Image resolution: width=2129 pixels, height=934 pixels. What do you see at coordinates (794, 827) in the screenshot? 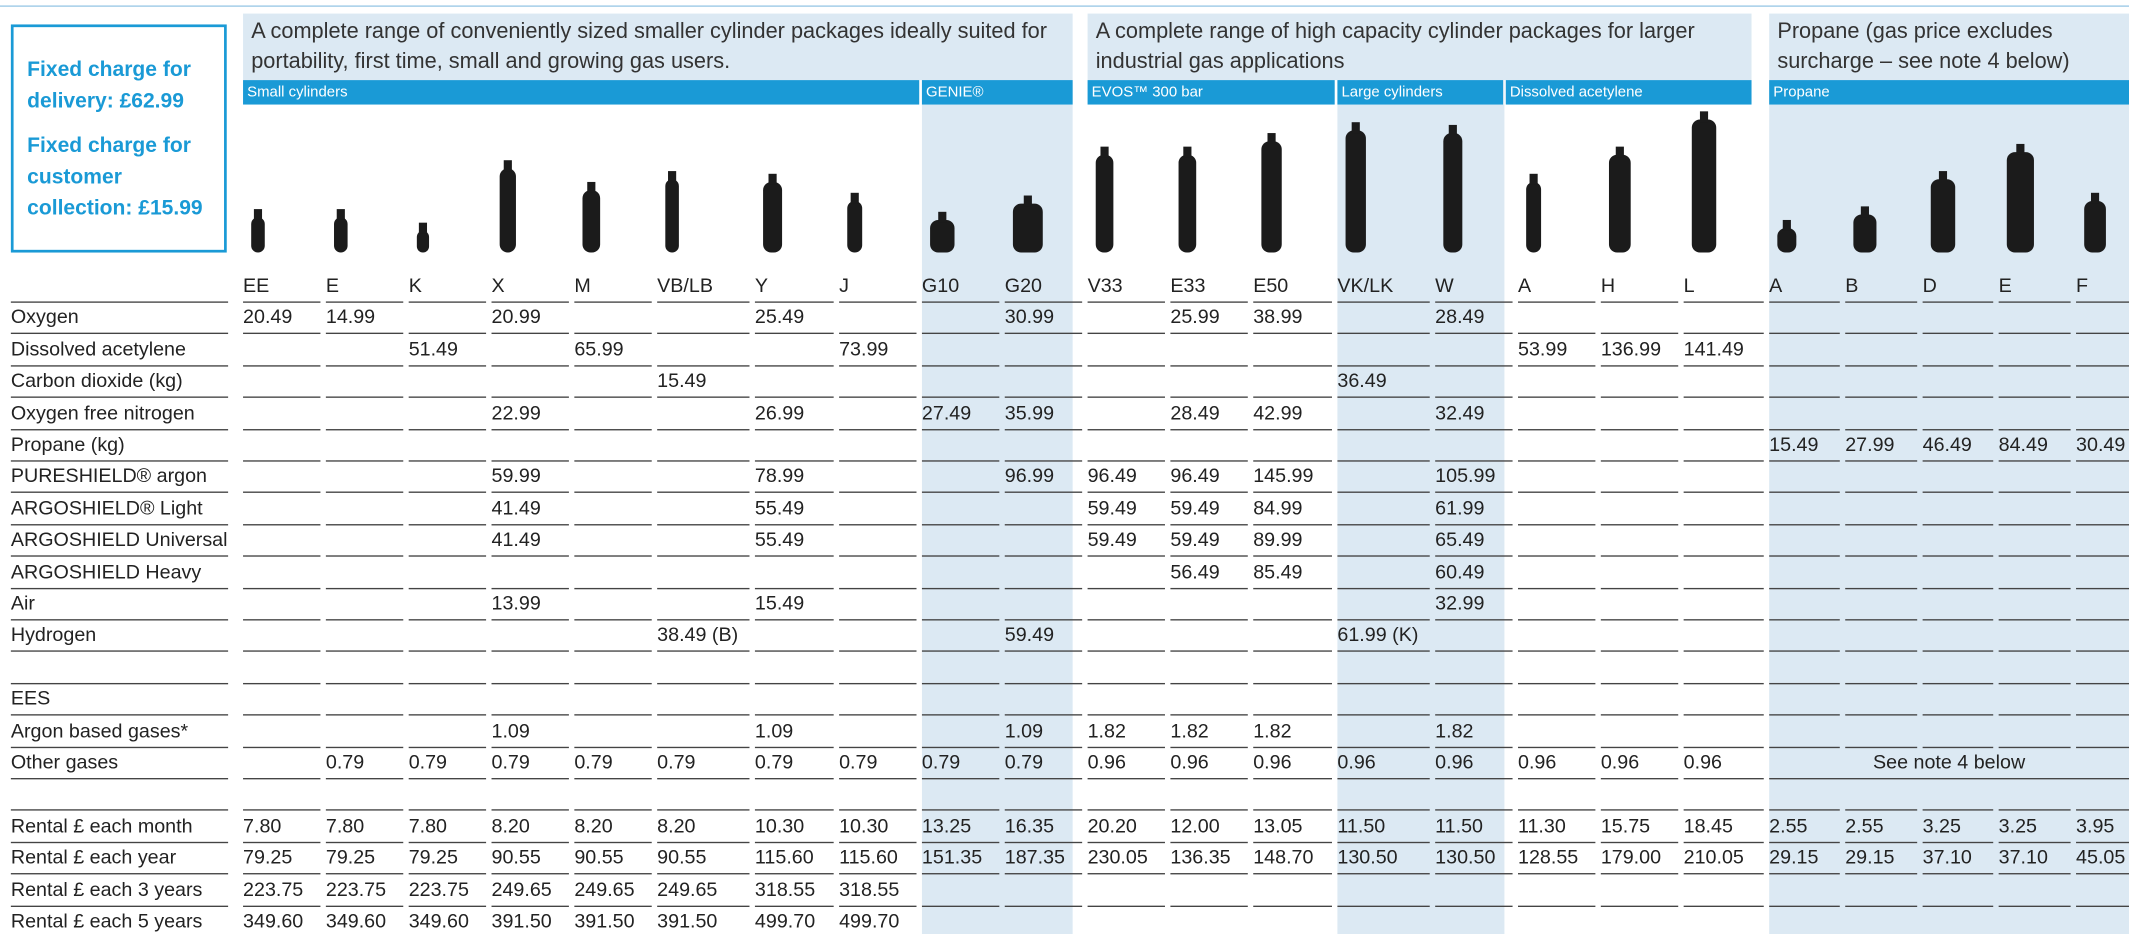
I see `price-cell: 10.30` at bounding box center [794, 827].